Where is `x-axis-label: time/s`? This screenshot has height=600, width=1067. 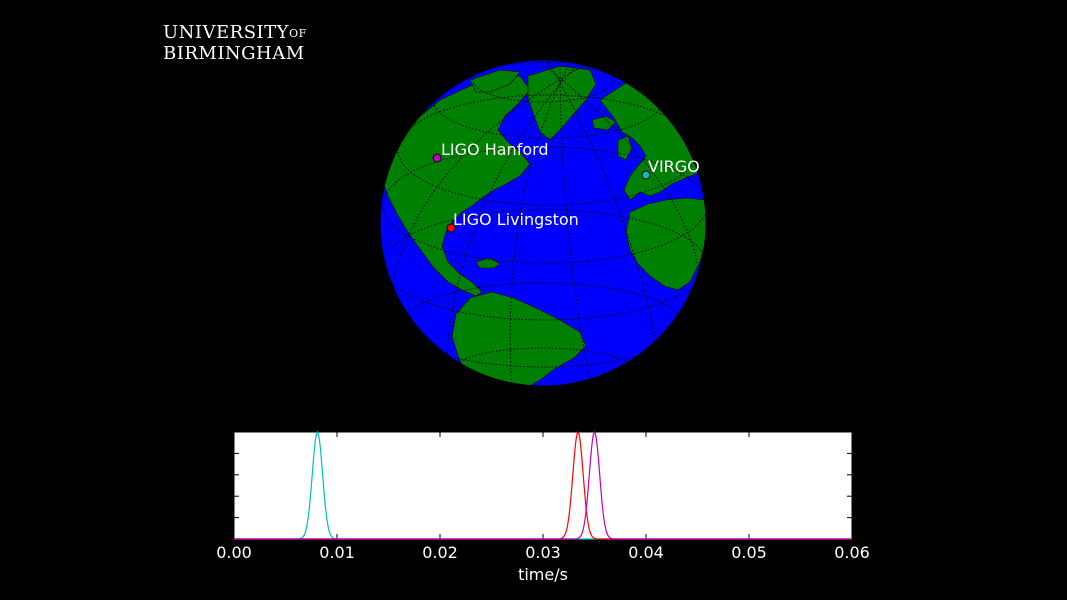 x-axis-label: time/s is located at coordinates (543, 574).